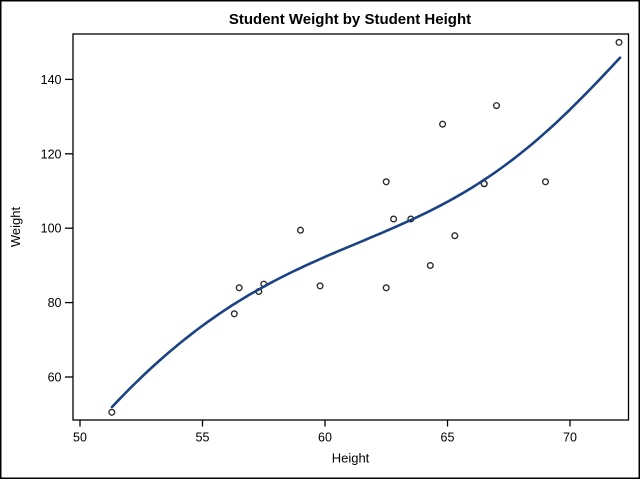 This screenshot has height=480, width=640. What do you see at coordinates (570, 438) in the screenshot?
I see `svg-text: 70` at bounding box center [570, 438].